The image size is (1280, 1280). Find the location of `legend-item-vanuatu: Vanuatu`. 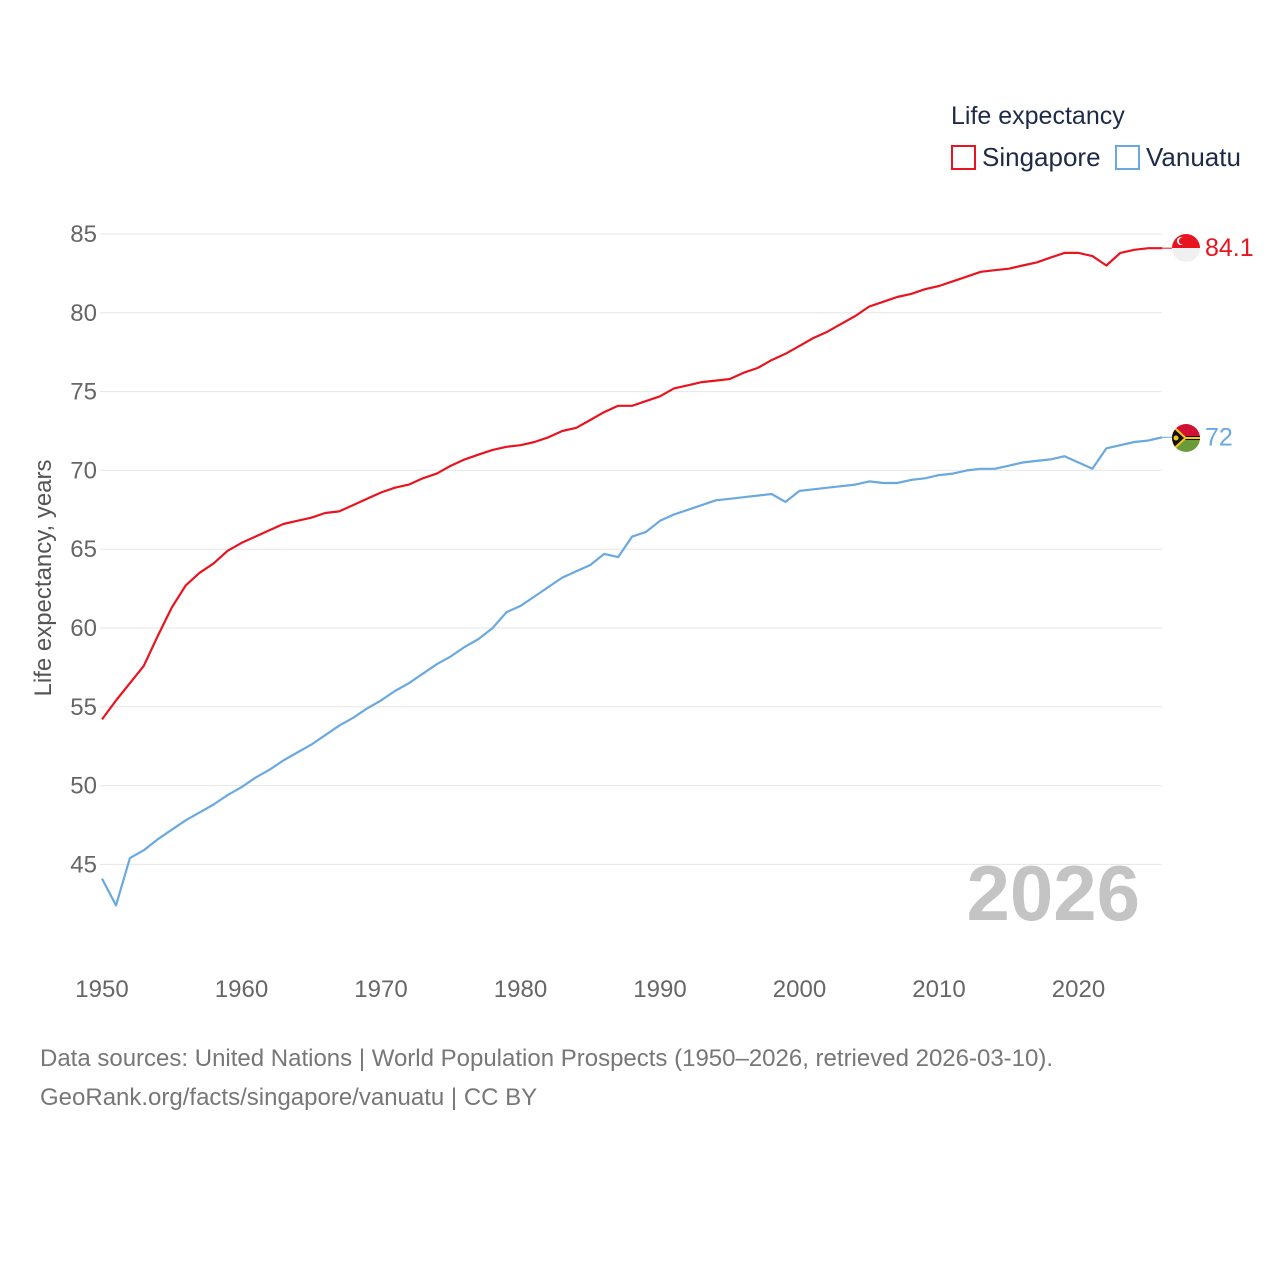

legend-item-vanuatu: Vanuatu is located at coordinates (1178, 157).